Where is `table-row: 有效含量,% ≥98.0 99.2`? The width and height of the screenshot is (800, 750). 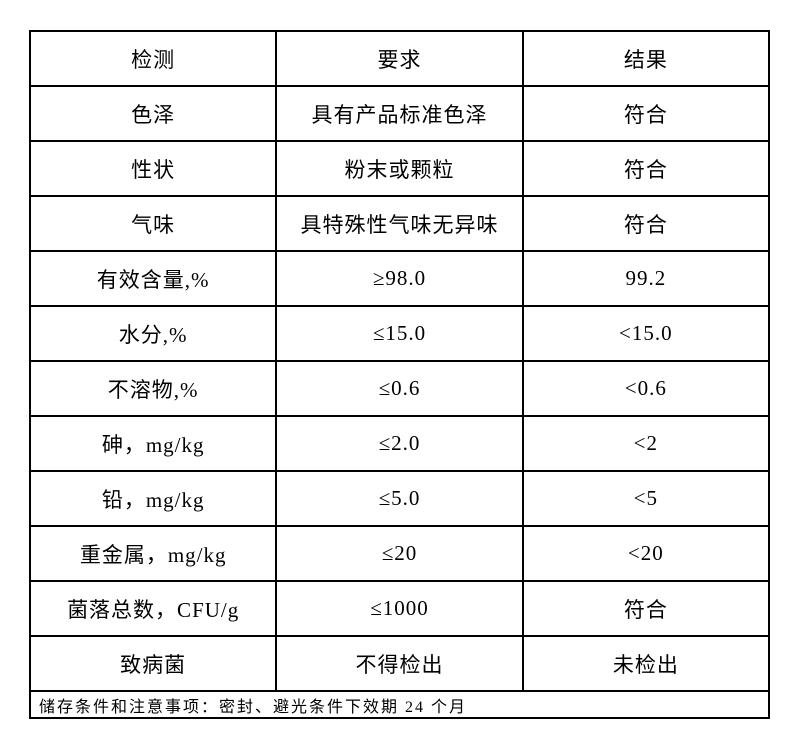 table-row: 有效含量,% ≥98.0 99.2 is located at coordinates (399, 278).